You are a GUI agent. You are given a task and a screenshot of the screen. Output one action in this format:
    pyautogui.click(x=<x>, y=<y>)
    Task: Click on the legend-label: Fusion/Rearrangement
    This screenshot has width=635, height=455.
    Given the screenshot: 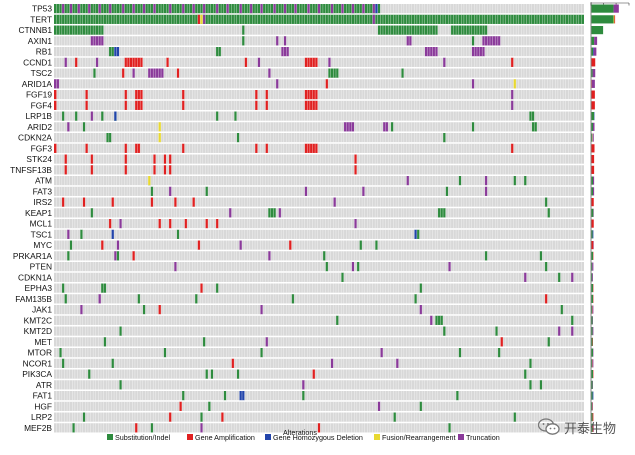 What is the action you would take?
    pyautogui.click(x=419, y=437)
    